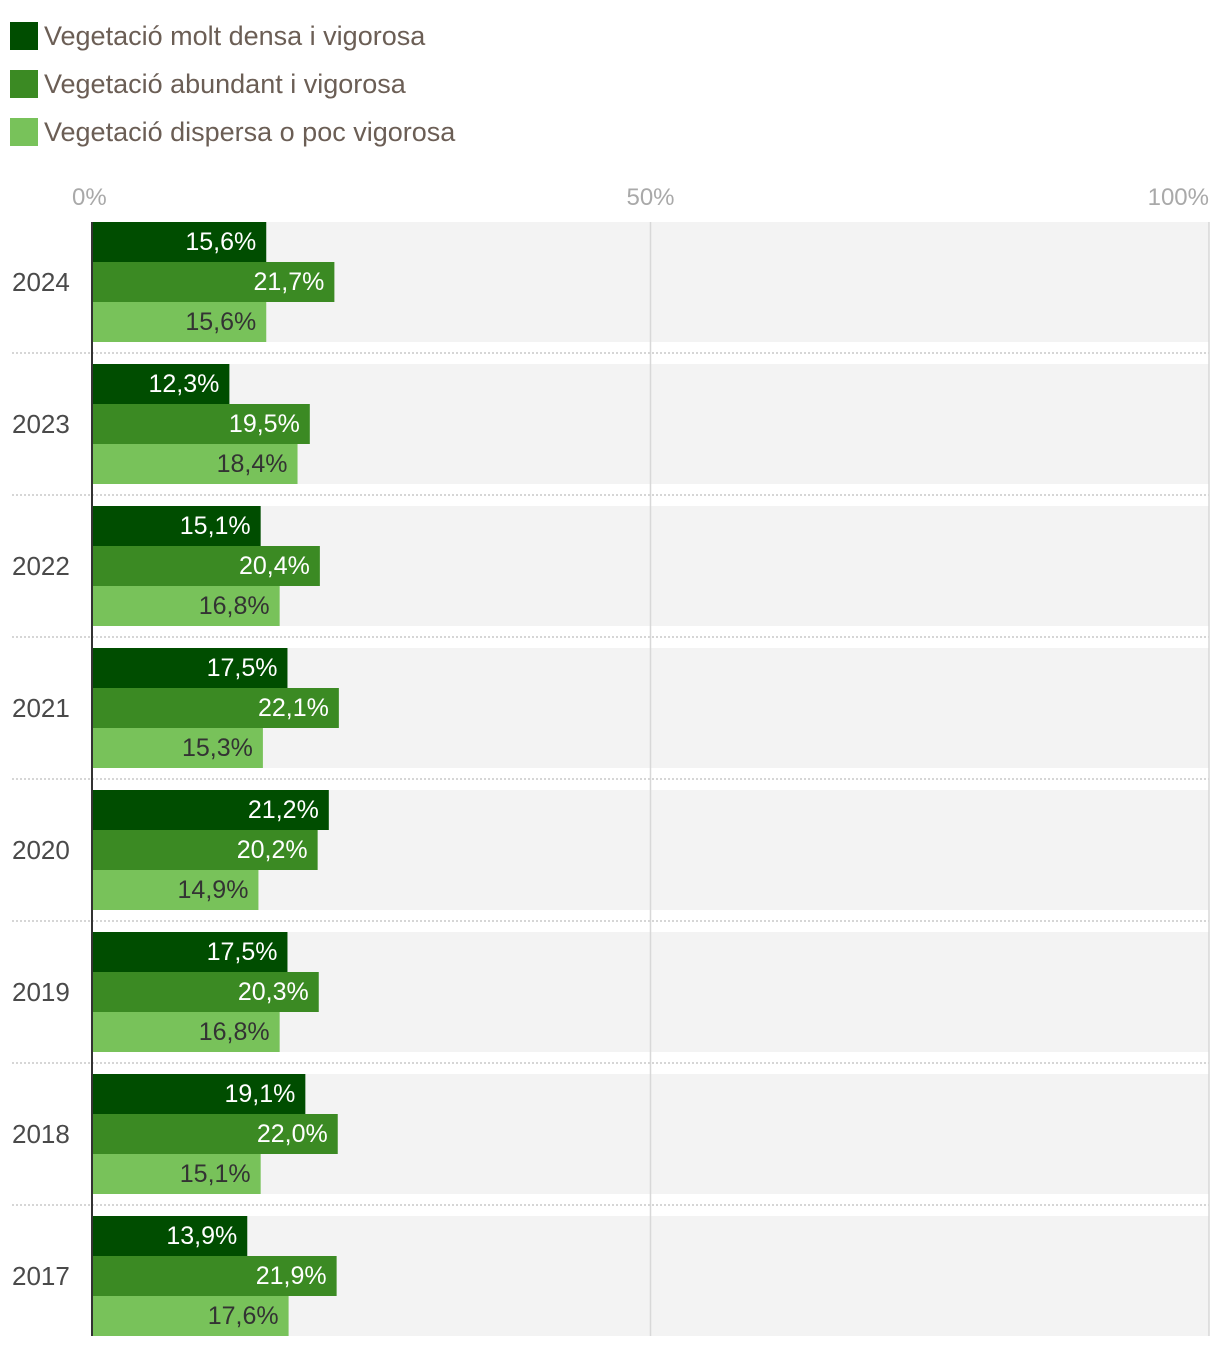 The height and width of the screenshot is (1346, 1220). Describe the element at coordinates (41, 992) in the screenshot. I see `year-label: 2019` at that location.